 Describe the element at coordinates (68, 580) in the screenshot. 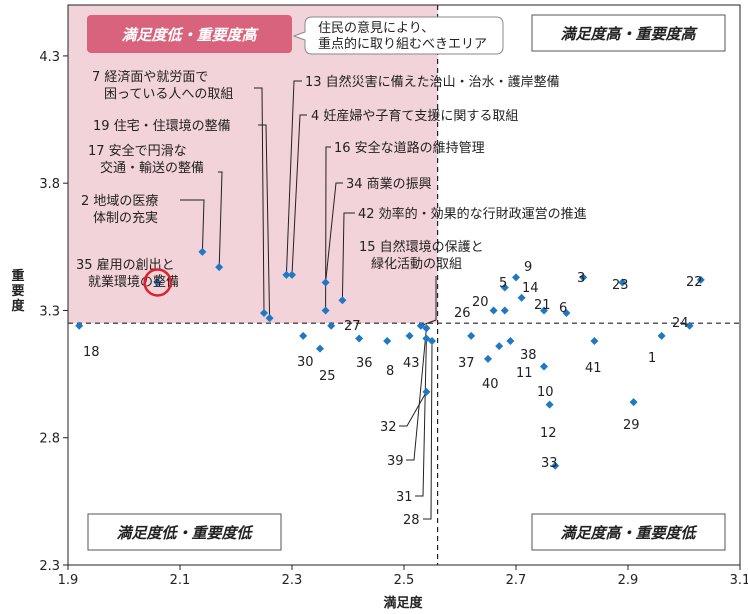

I see `x-tick-label: 1.9` at that location.